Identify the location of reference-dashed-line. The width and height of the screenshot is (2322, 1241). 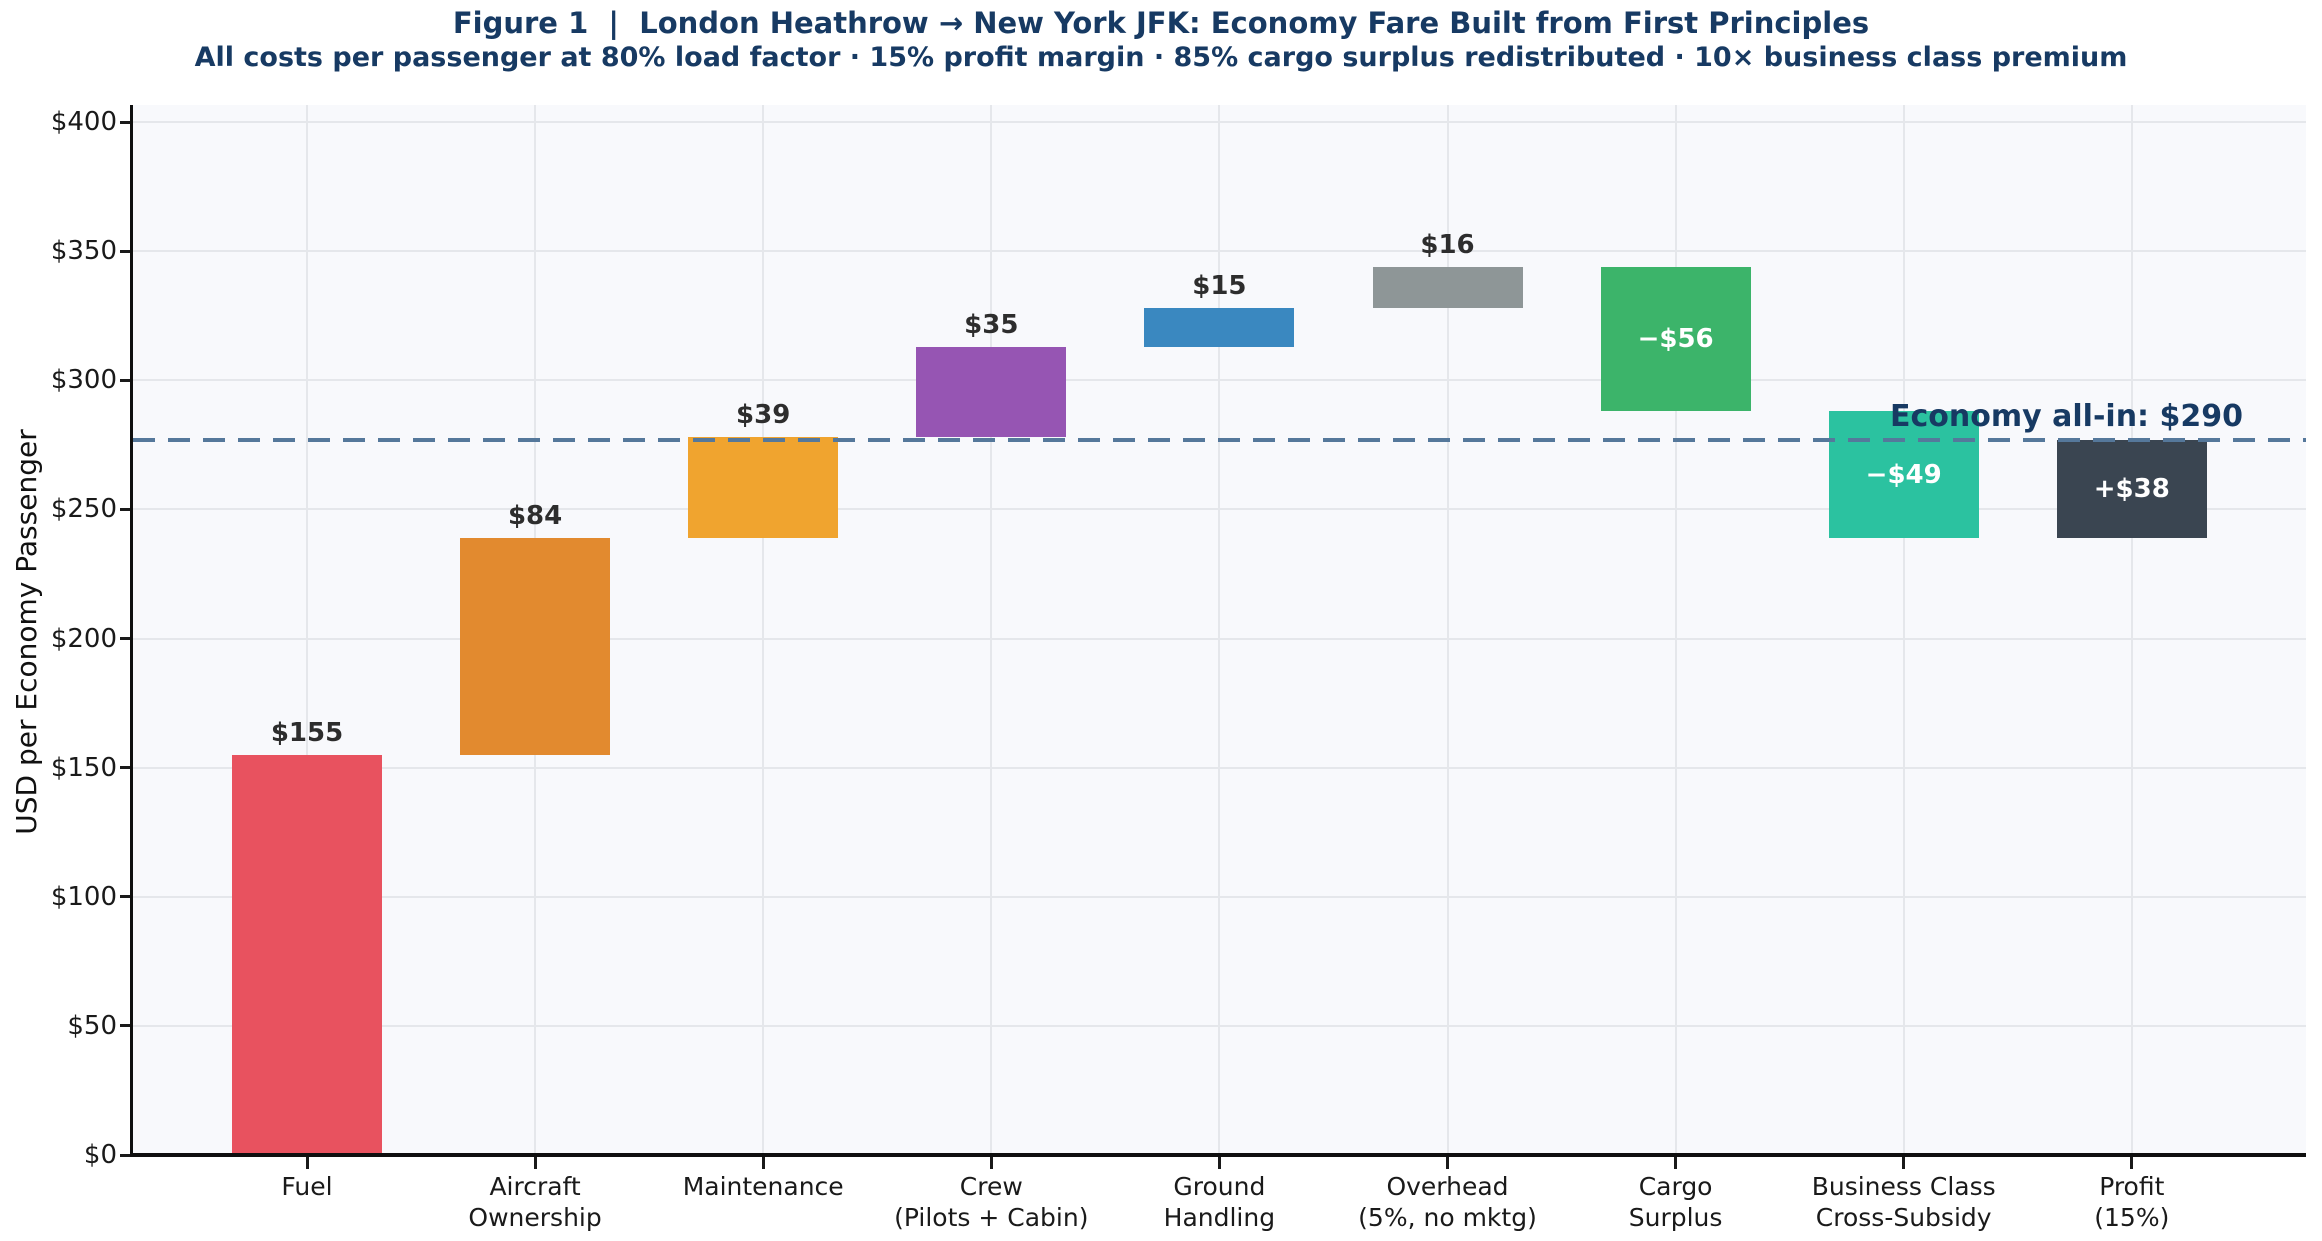
(1219, 439).